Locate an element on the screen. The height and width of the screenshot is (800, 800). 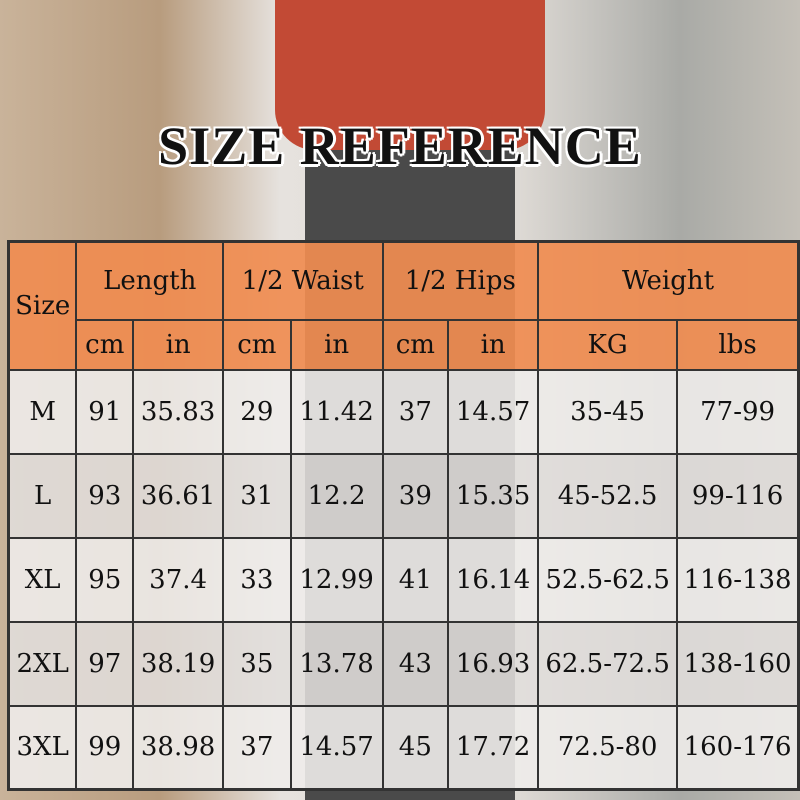
table-row: XL 95 37.4 33 12.99 41 16.14 52.5-62.5 116-138 is located at coordinates (403, 579).